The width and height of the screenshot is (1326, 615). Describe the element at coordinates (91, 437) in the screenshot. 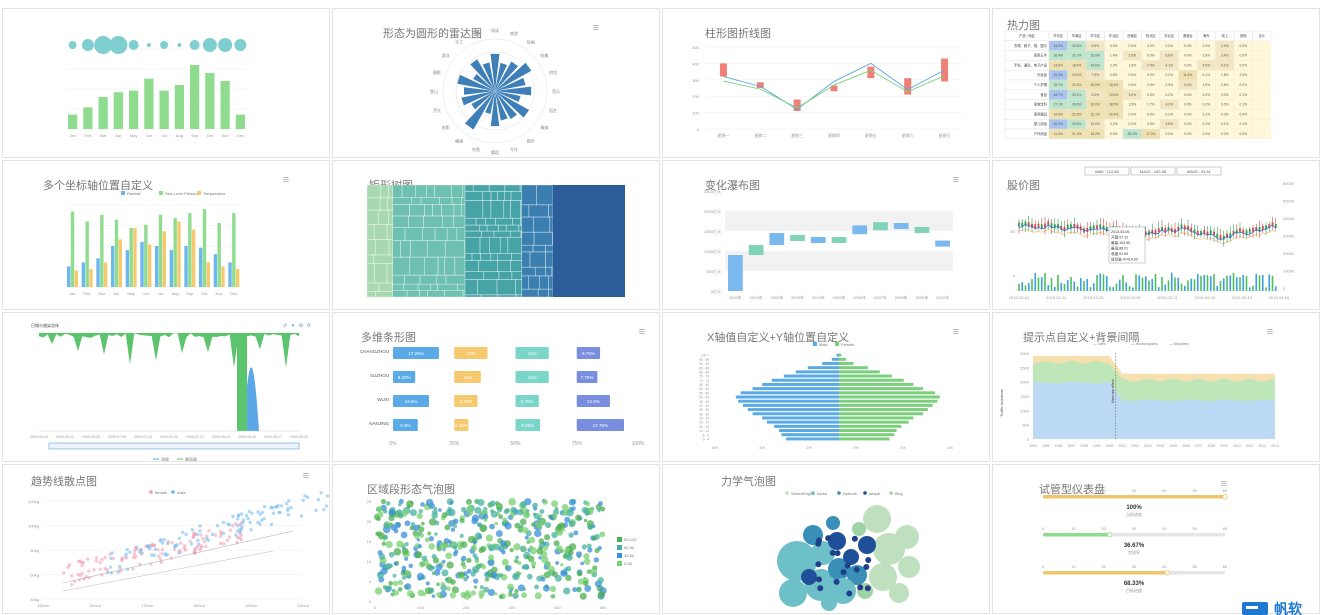

I see `x-tick-label: 2000-06-29` at that location.